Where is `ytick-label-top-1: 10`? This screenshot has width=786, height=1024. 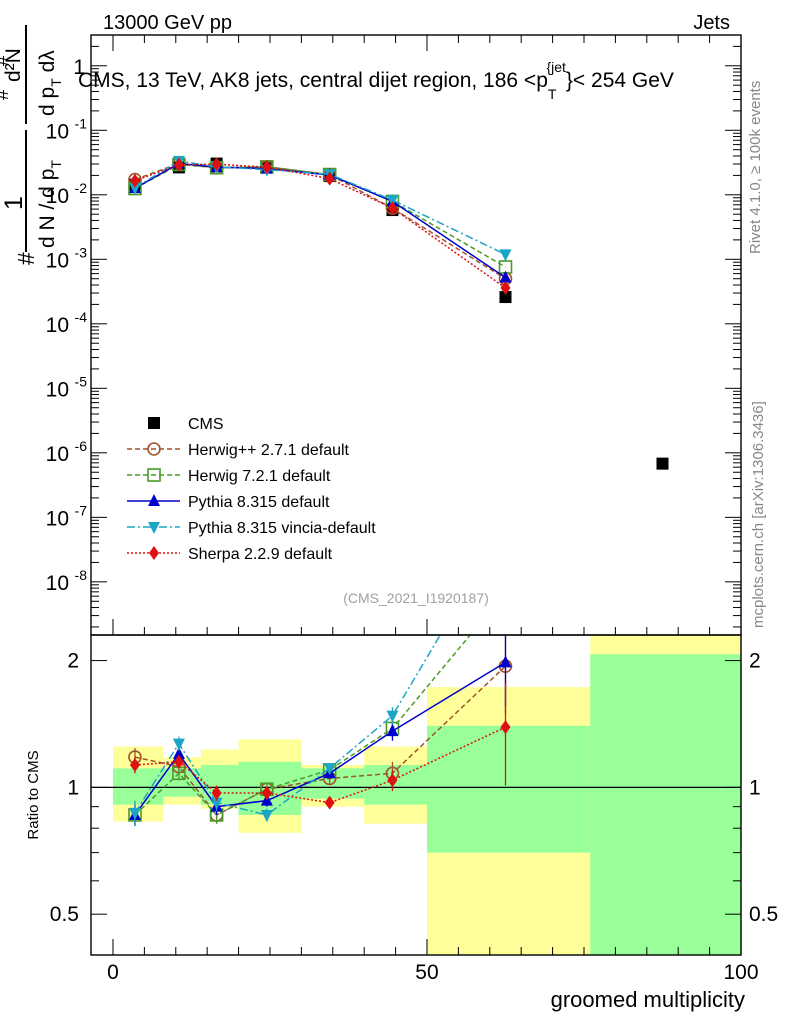 ytick-label-top-1: 10 is located at coordinates (57, 131).